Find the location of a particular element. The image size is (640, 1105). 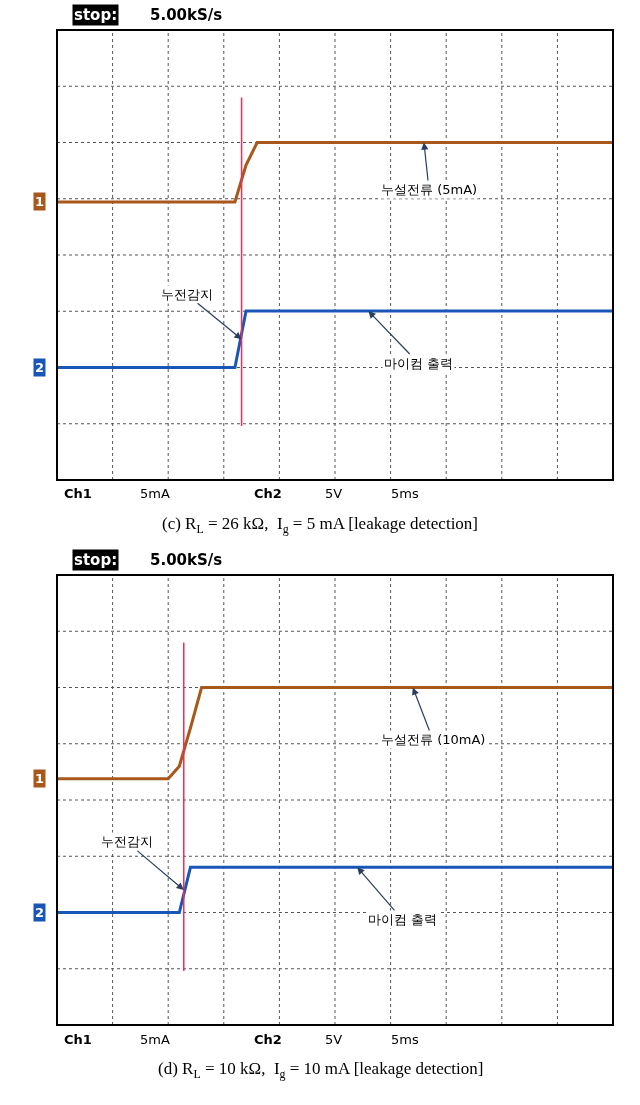

annotation: 누설전류 (5mA) is located at coordinates (429, 189).